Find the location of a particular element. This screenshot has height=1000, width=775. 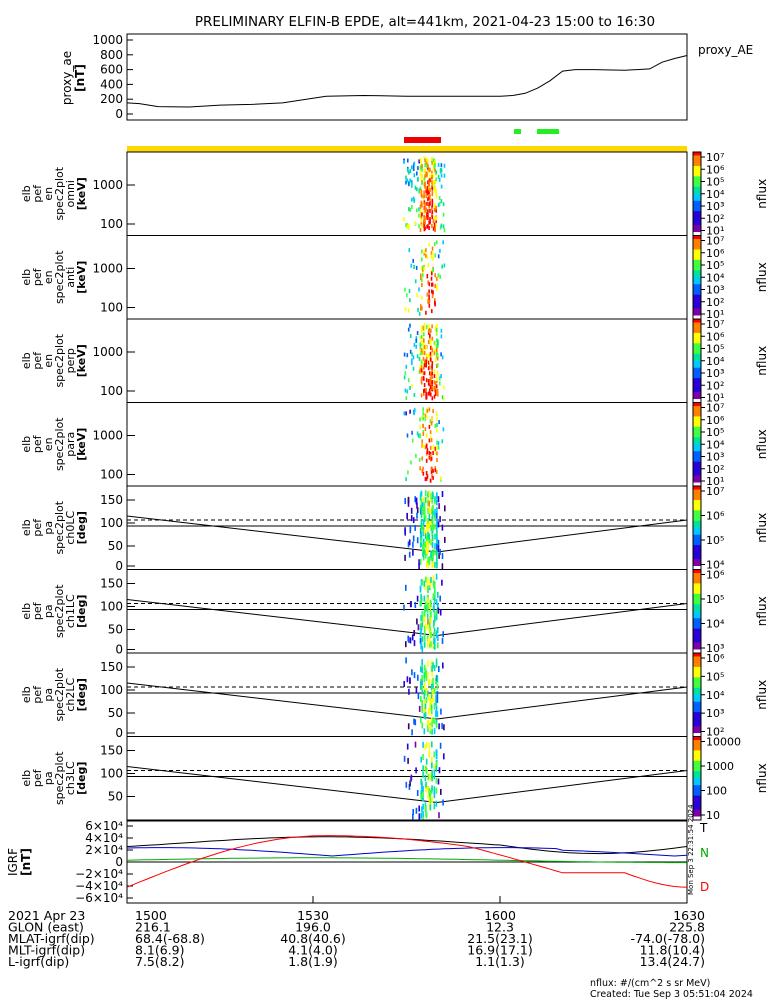

x-axis-row-label: MLAT-igrf(dip) is located at coordinates (51, 938).